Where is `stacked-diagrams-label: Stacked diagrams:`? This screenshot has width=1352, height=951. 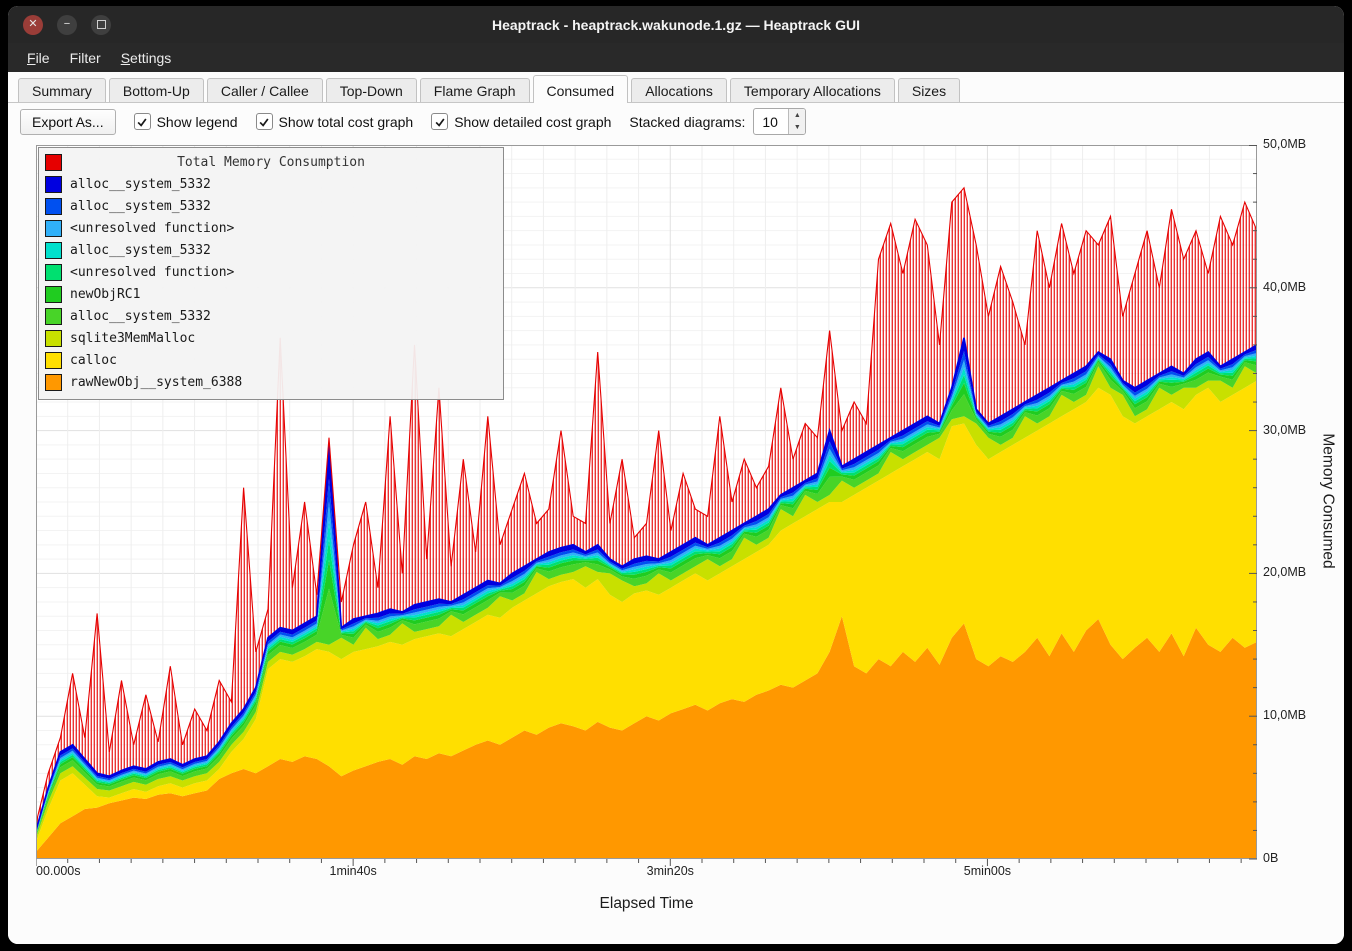 stacked-diagrams-label: Stacked diagrams: is located at coordinates (687, 121).